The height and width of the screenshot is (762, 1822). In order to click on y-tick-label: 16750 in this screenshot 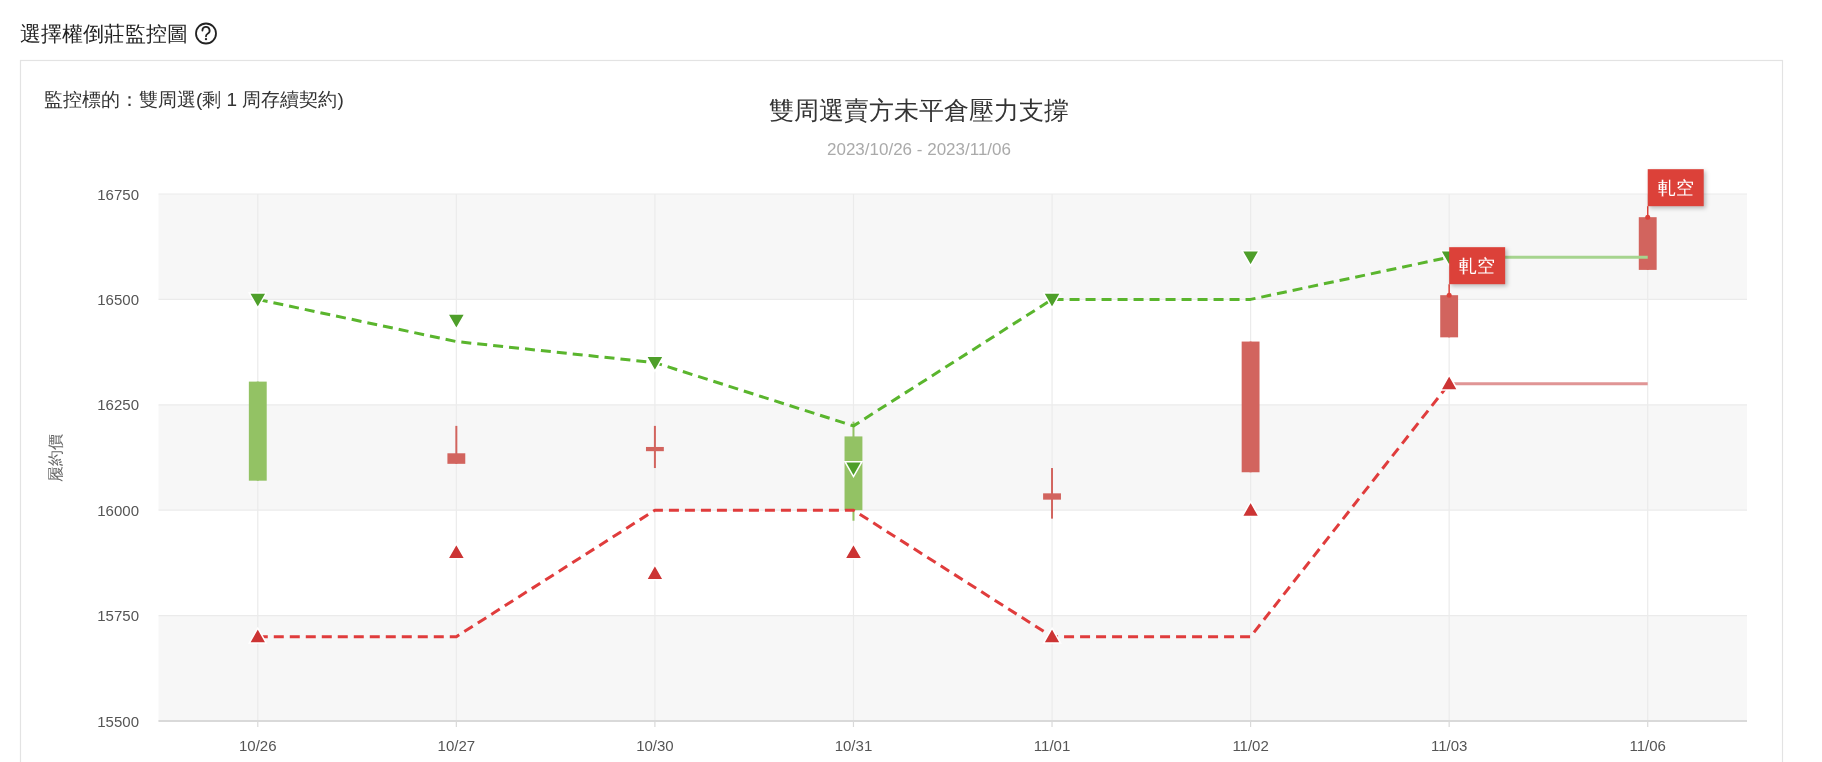, I will do `click(118, 194)`.